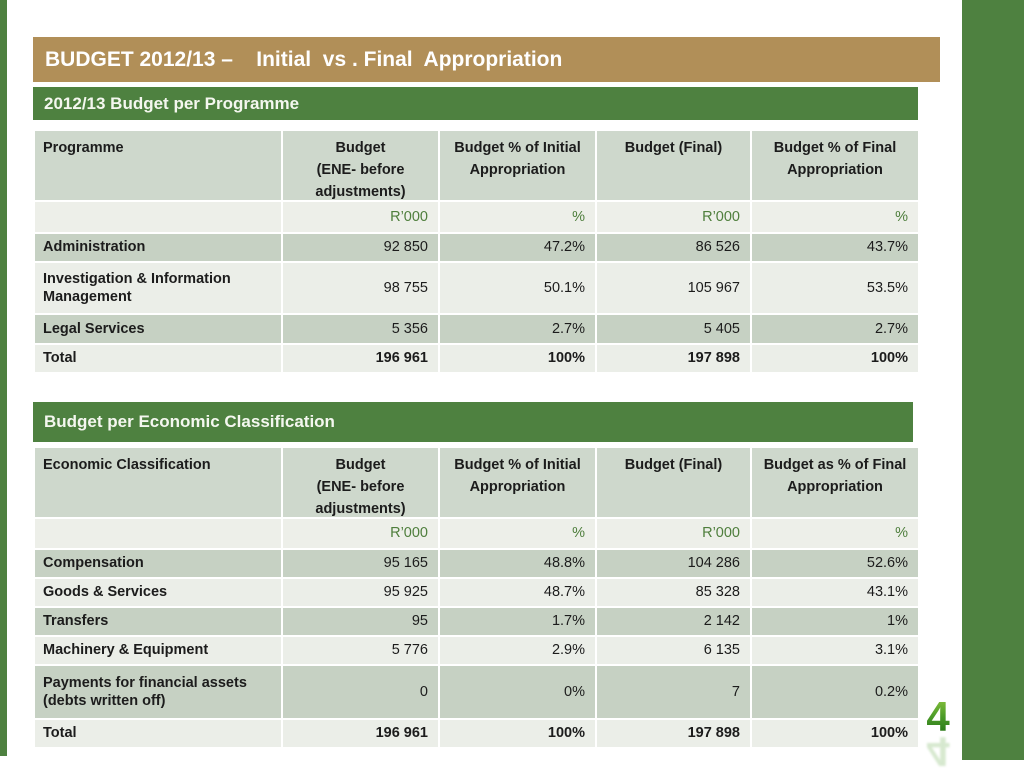  I want to click on page-number-reflection: 4, so click(938, 751).